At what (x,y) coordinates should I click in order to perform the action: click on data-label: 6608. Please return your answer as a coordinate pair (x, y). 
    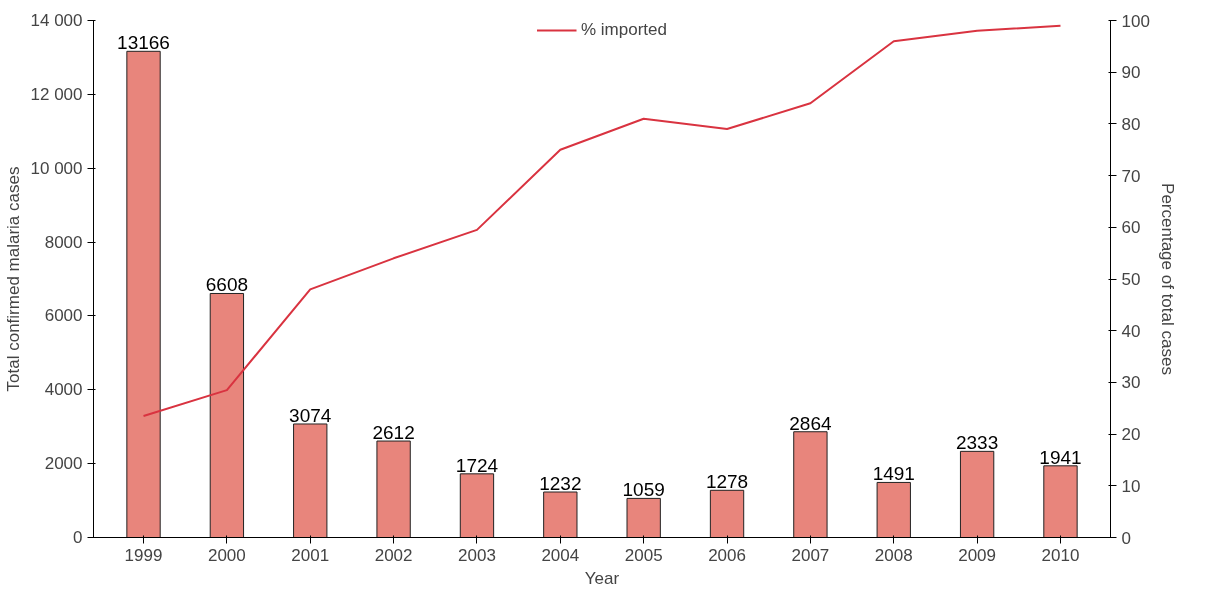
    Looking at the image, I should click on (227, 285).